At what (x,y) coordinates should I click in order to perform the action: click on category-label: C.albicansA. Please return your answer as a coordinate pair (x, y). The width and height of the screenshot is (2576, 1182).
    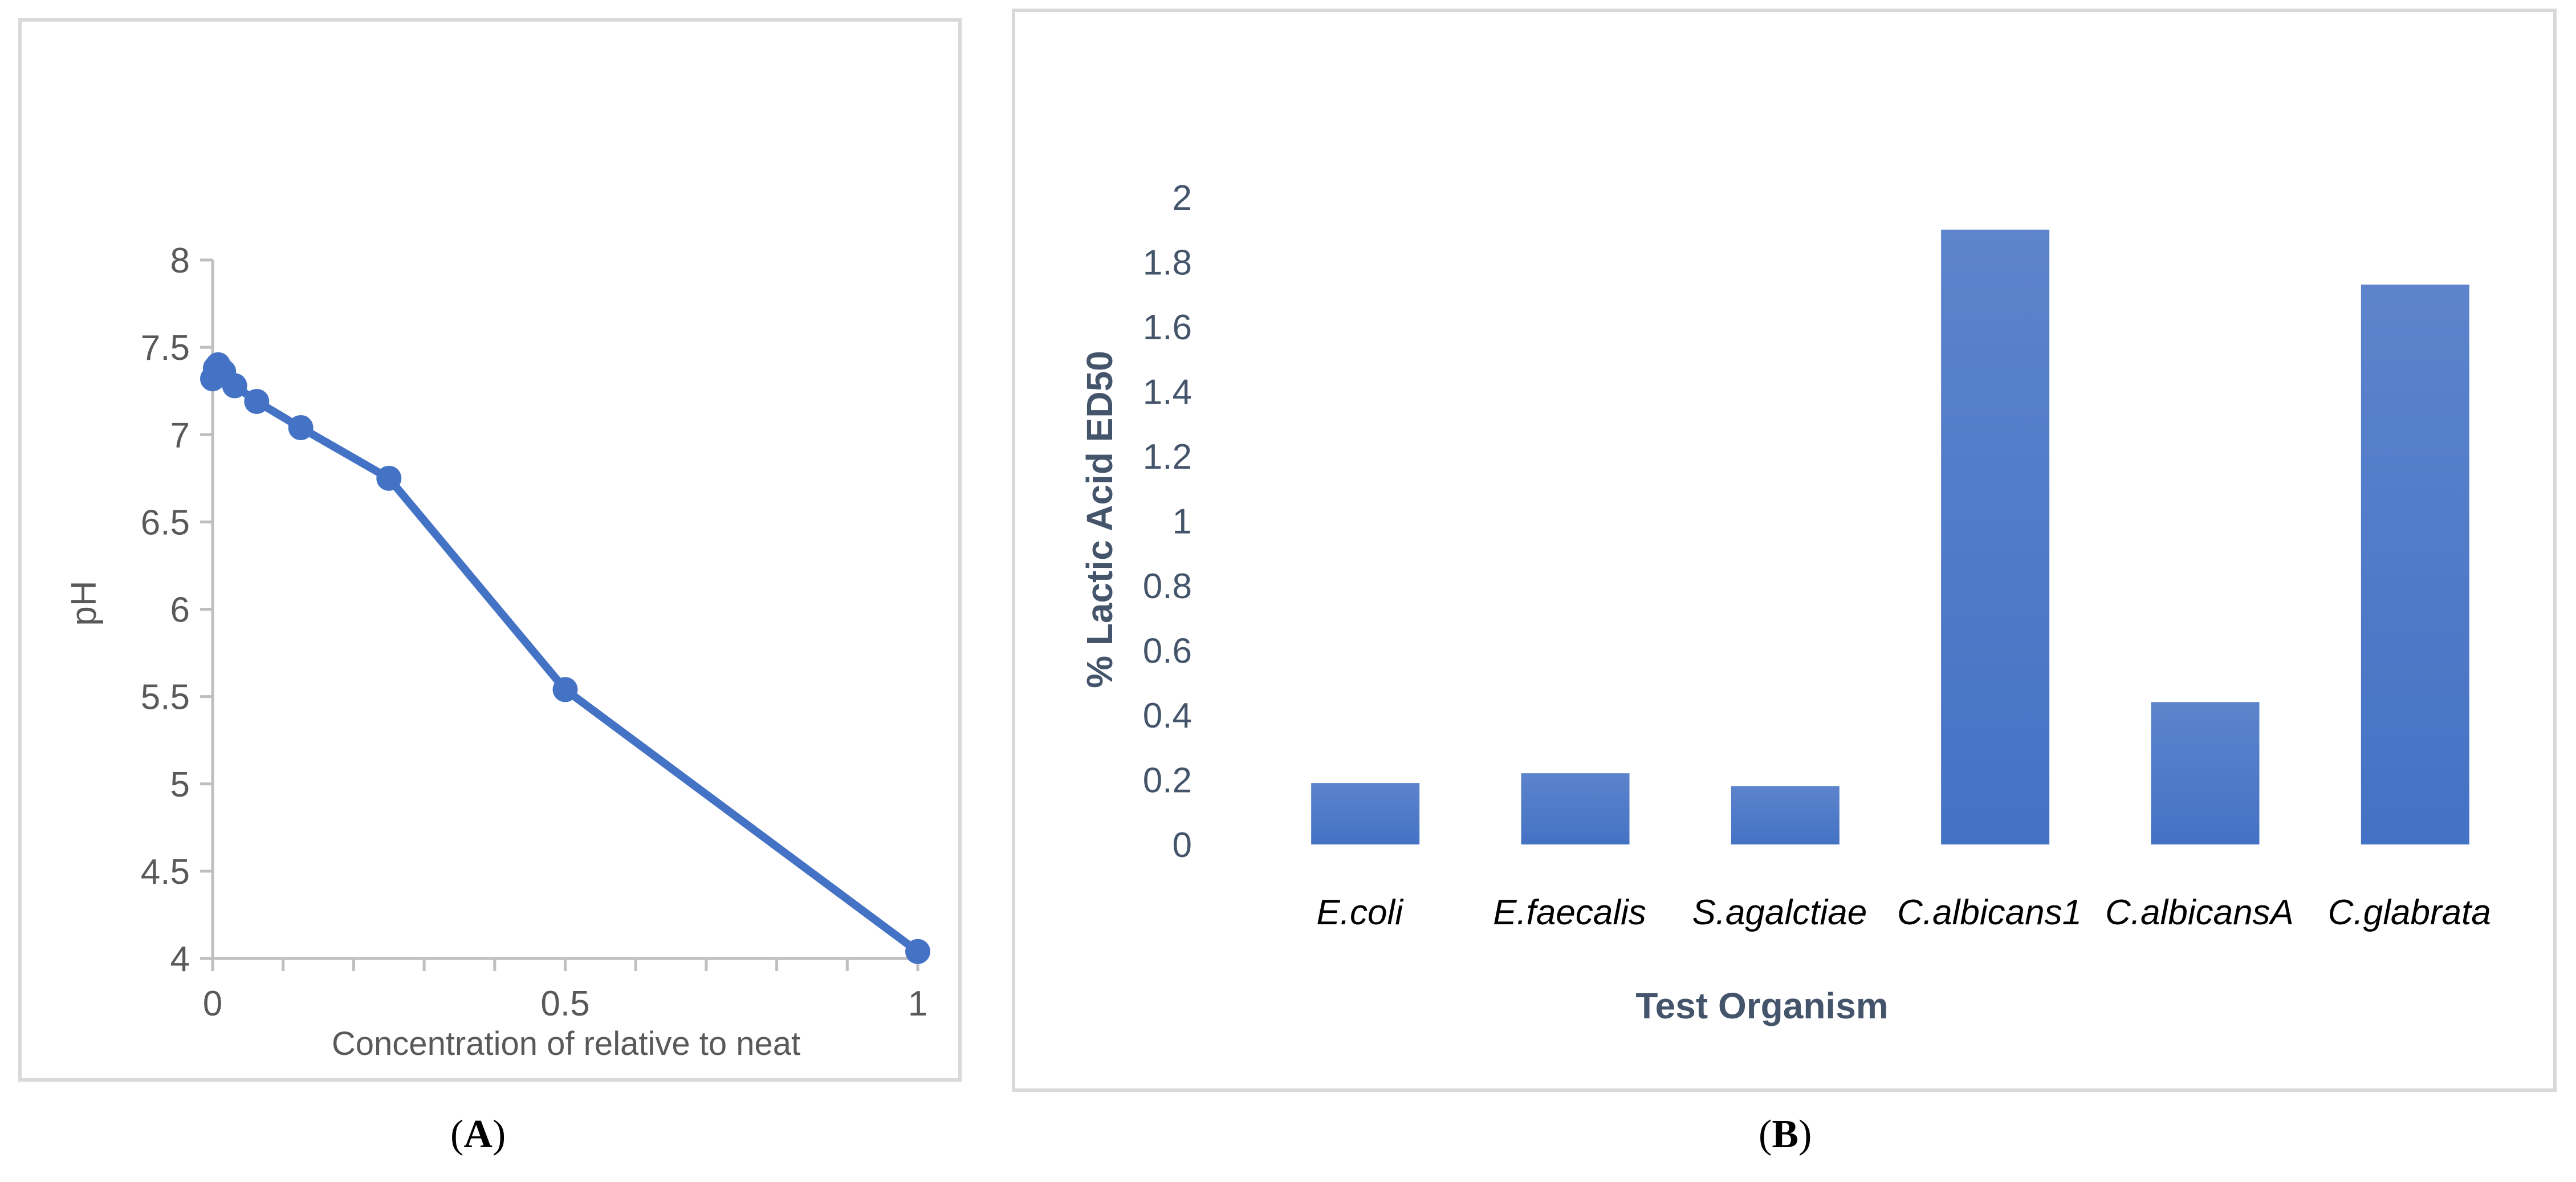
    Looking at the image, I should click on (2199, 913).